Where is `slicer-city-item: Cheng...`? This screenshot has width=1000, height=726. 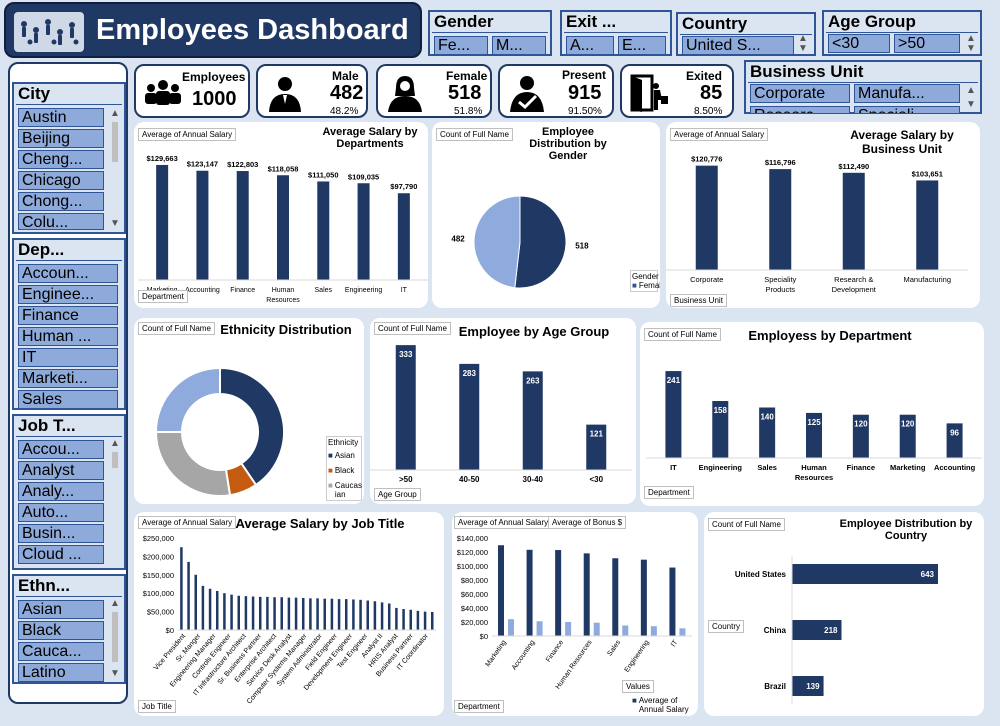 slicer-city-item: Cheng... is located at coordinates (61, 159).